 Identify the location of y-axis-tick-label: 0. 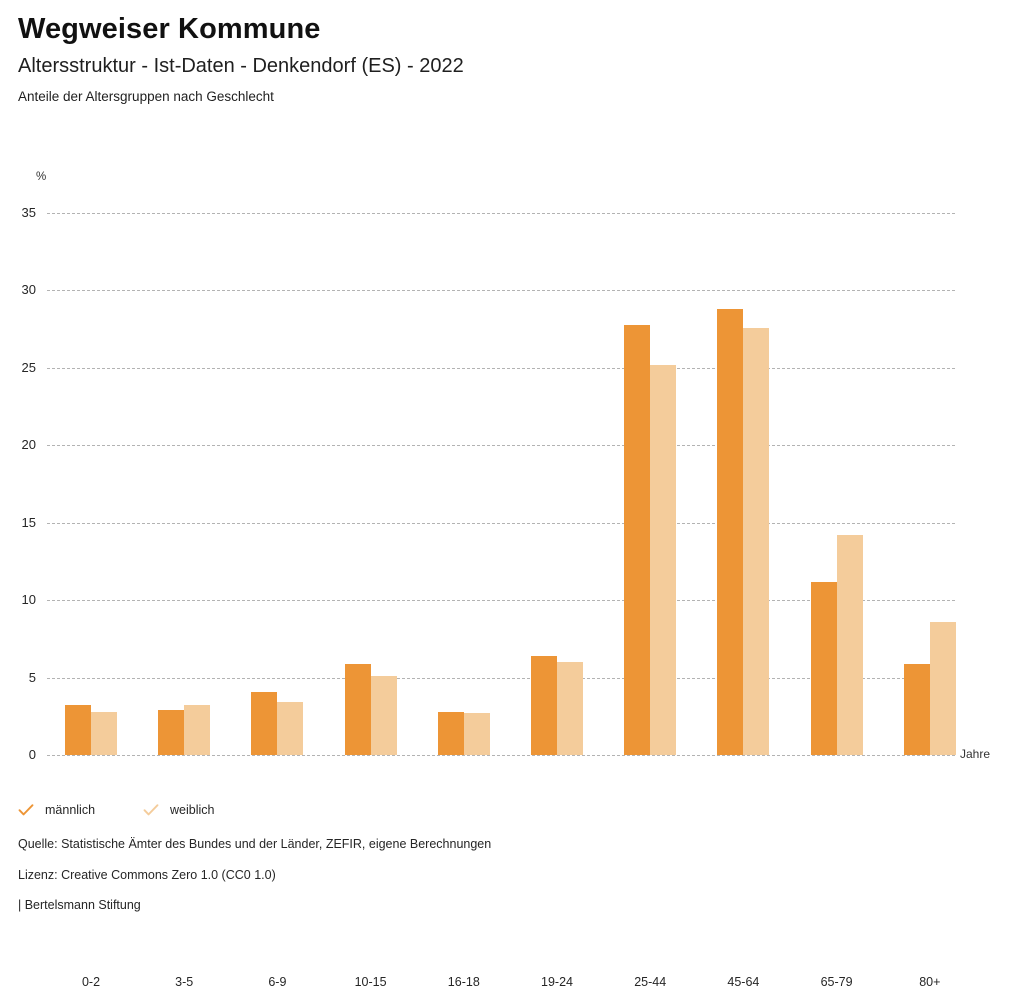
(32, 754).